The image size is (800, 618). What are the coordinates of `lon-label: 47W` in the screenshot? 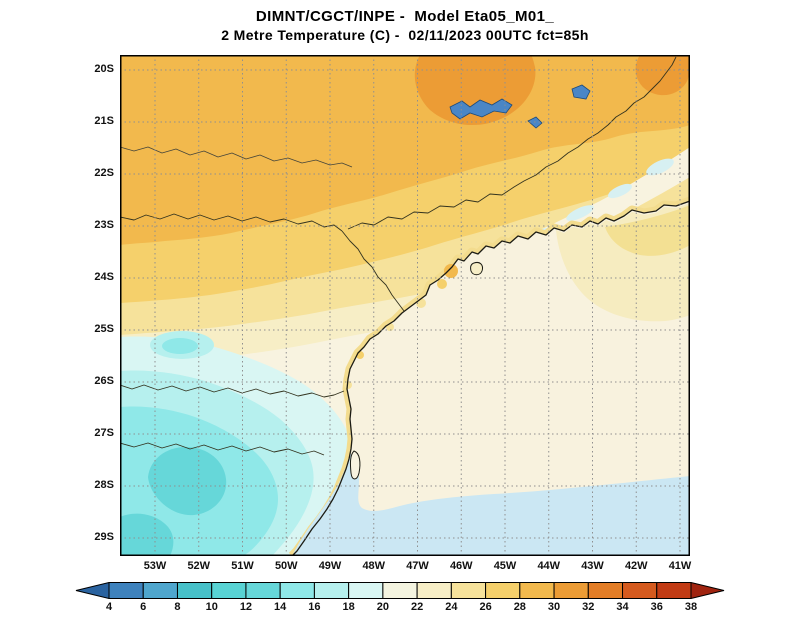 It's located at (417, 566).